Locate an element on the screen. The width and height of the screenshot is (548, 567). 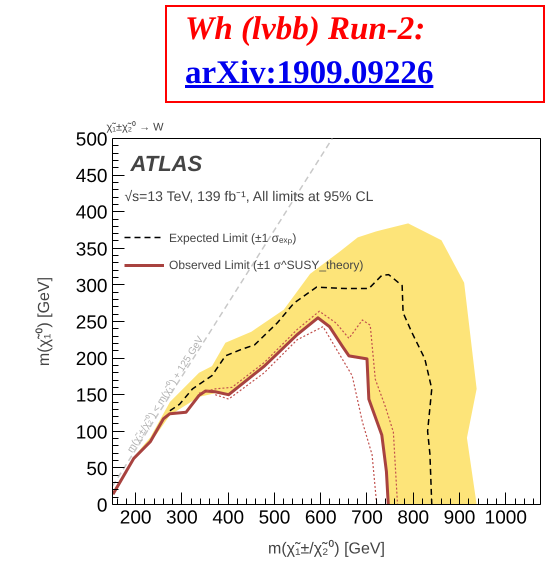
annotation: √s=13 TeV, 139 fb⁻¹, All limits at 95% CL is located at coordinates (249, 196).